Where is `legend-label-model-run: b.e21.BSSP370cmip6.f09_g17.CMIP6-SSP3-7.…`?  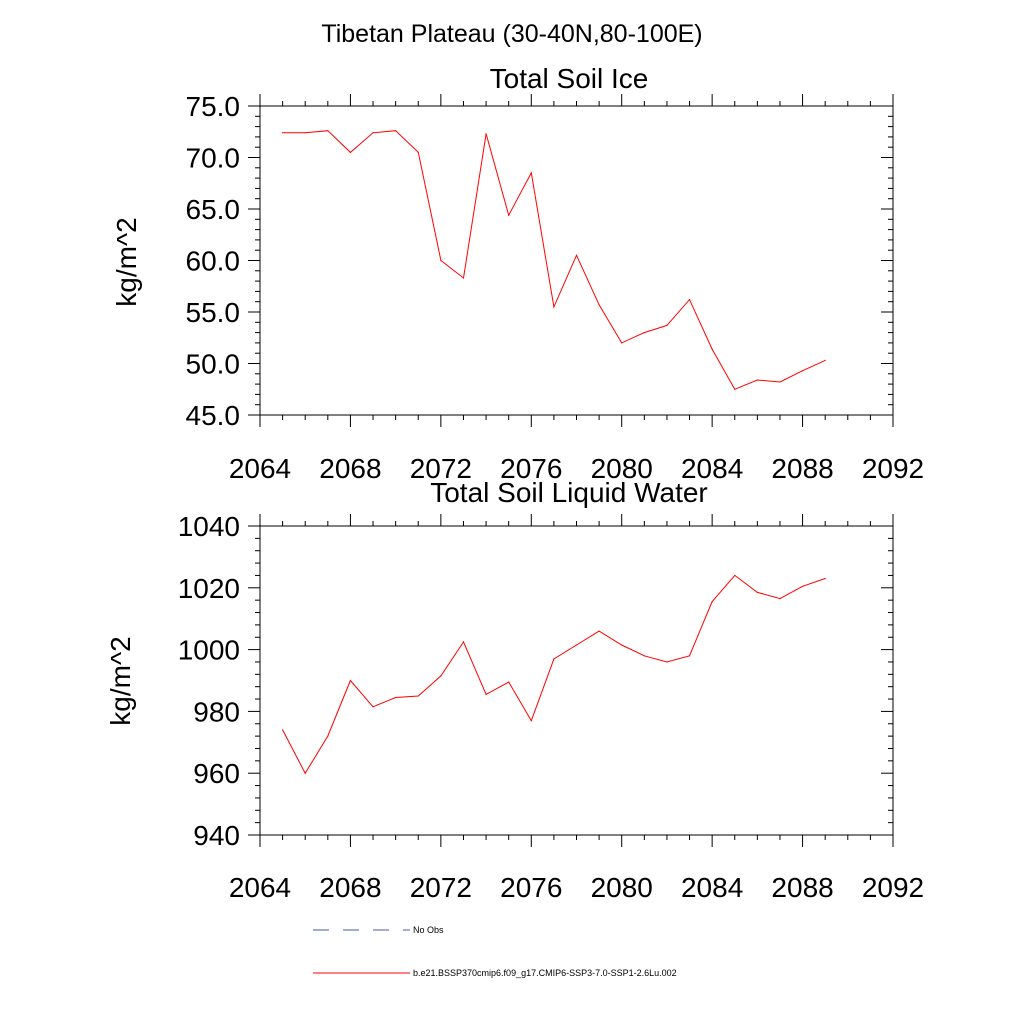 legend-label-model-run: b.e21.BSSP370cmip6.f09_g17.CMIP6-SSP3-7.… is located at coordinates (545, 973).